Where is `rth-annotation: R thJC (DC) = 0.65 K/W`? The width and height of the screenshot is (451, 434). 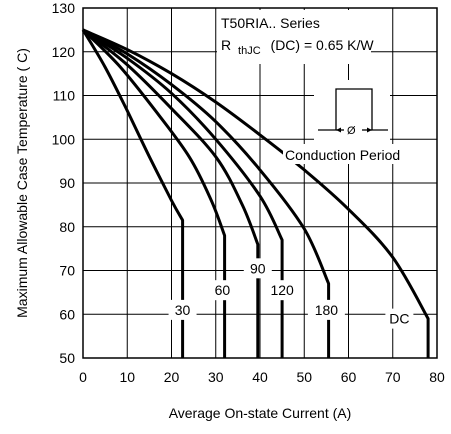
rth-annotation: R thJC (DC) = 0.65 K/W is located at coordinates (297, 47).